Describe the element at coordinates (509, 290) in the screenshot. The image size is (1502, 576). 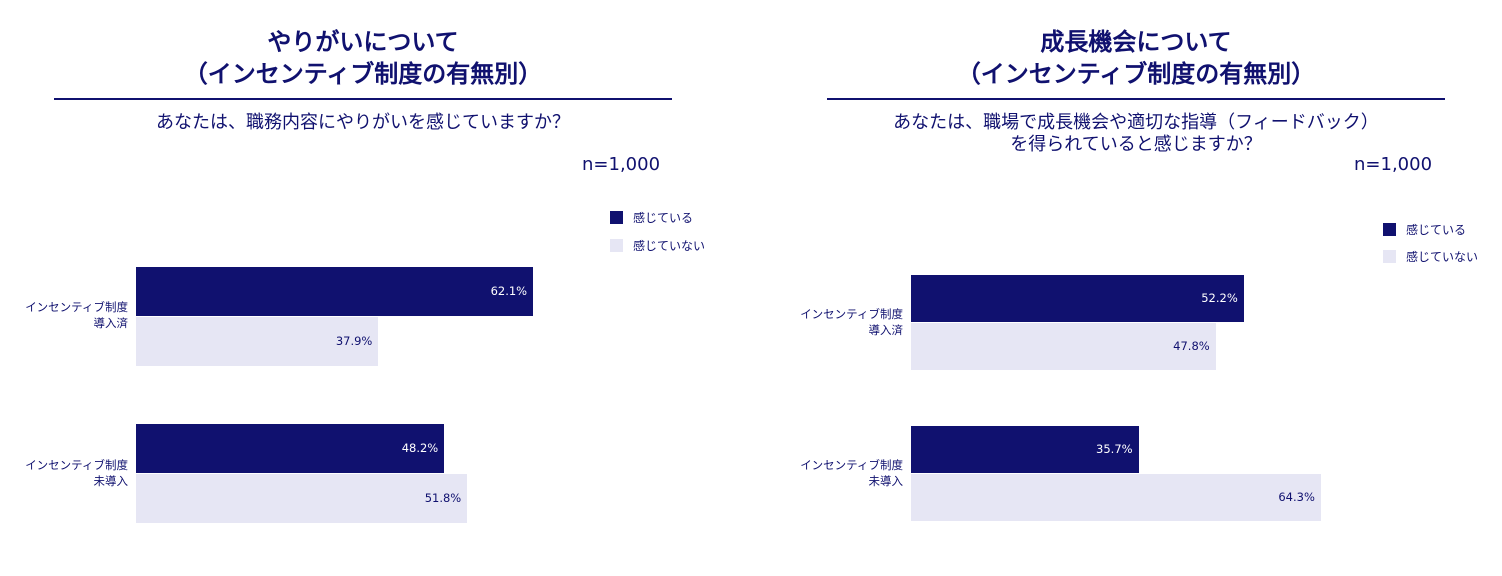
I see `bar-value-label: 62.1%` at that location.